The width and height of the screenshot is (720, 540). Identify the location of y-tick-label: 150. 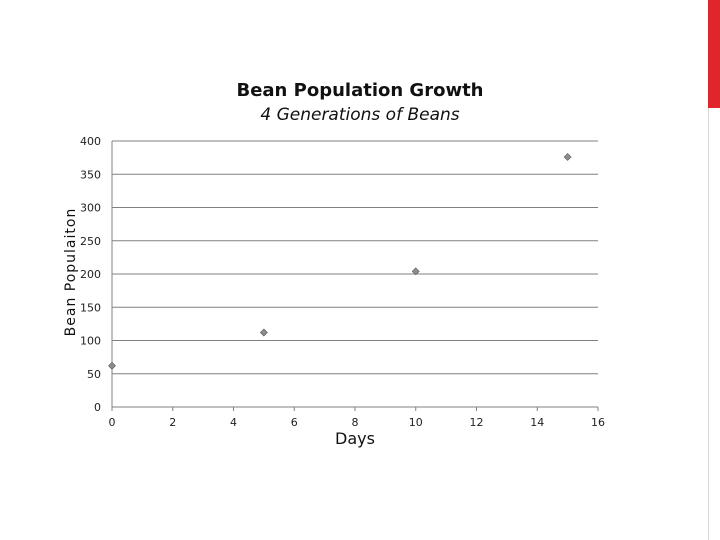
(90, 307).